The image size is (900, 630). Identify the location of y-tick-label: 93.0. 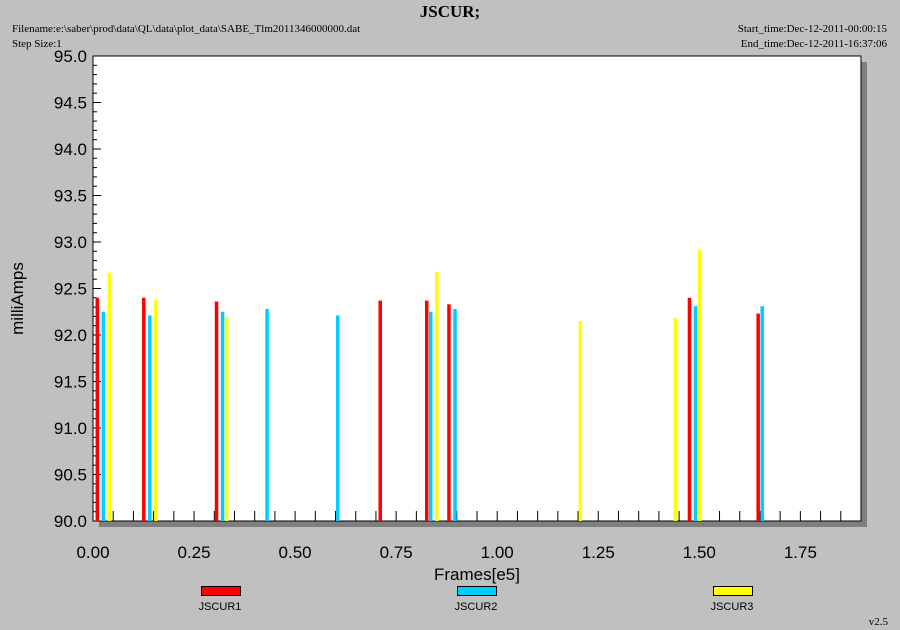
(70, 242).